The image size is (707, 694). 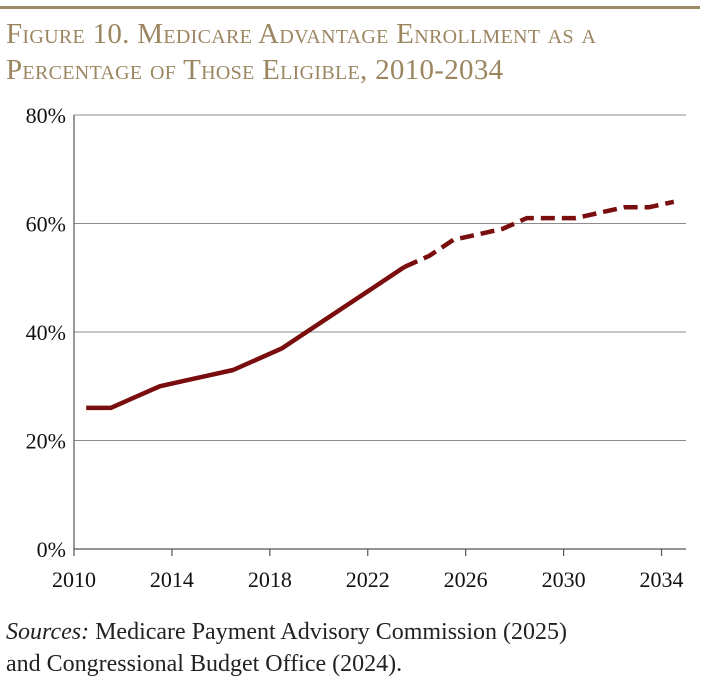 What do you see at coordinates (74, 579) in the screenshot?
I see `x-tick-label-2010: 2010` at bounding box center [74, 579].